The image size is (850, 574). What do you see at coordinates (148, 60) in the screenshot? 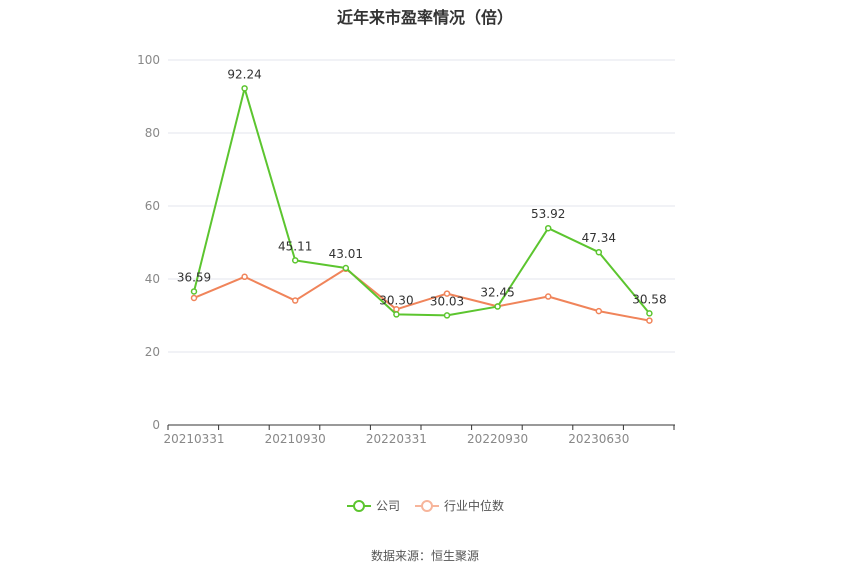
I see `y-tick-label: 100` at bounding box center [148, 60].